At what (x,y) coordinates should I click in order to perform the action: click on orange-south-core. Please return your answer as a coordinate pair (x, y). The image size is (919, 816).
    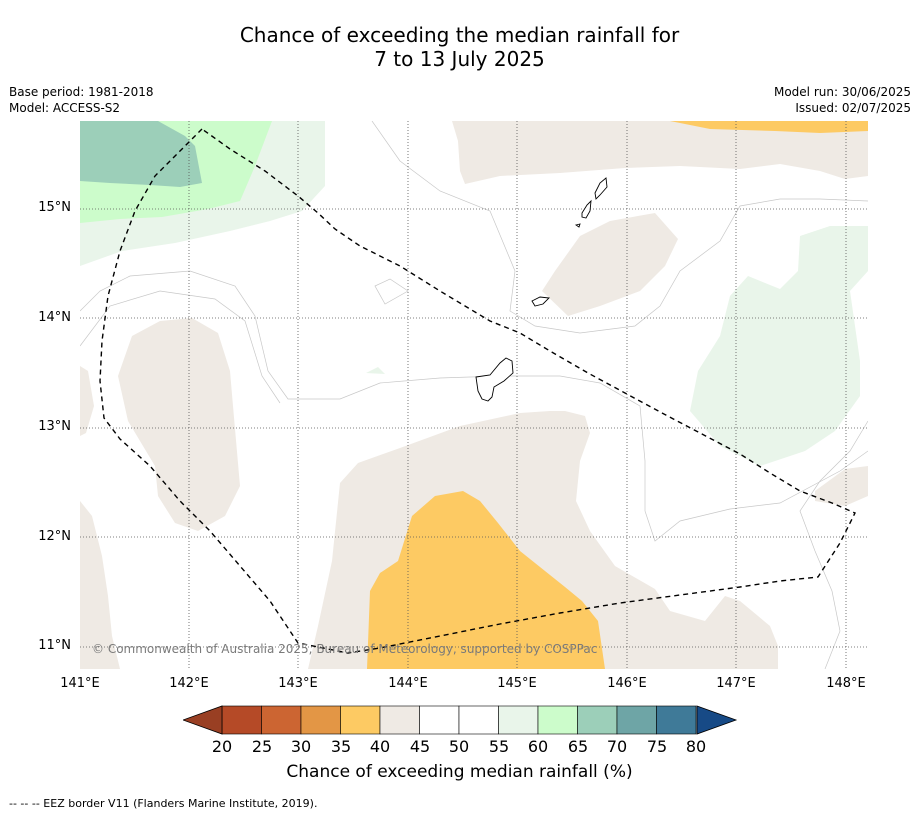
    Looking at the image, I should click on (486, 580).